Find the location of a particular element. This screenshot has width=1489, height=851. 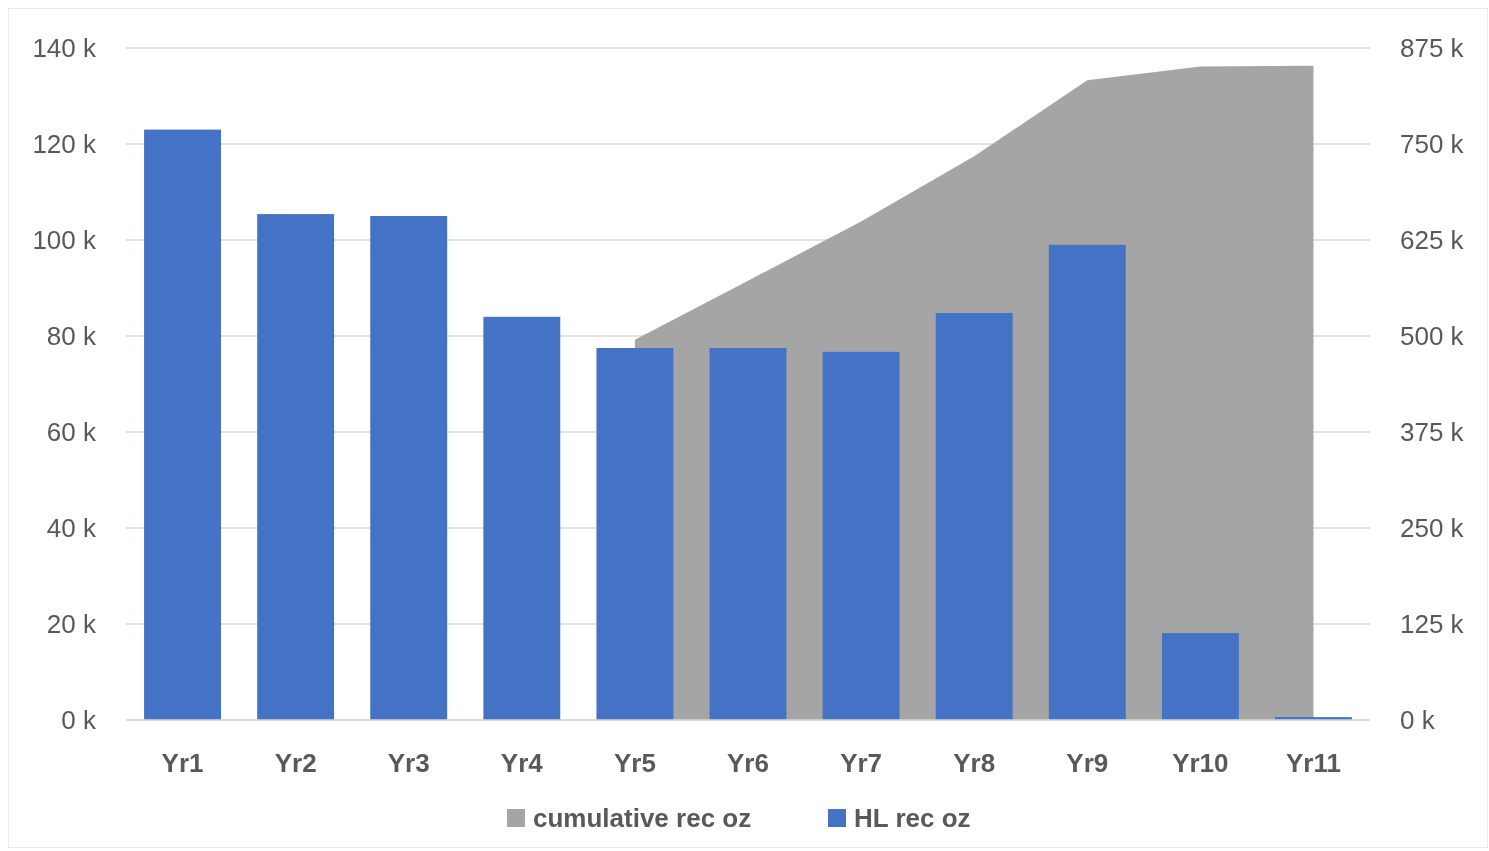

y-tick-label: 60 k is located at coordinates (71, 432).